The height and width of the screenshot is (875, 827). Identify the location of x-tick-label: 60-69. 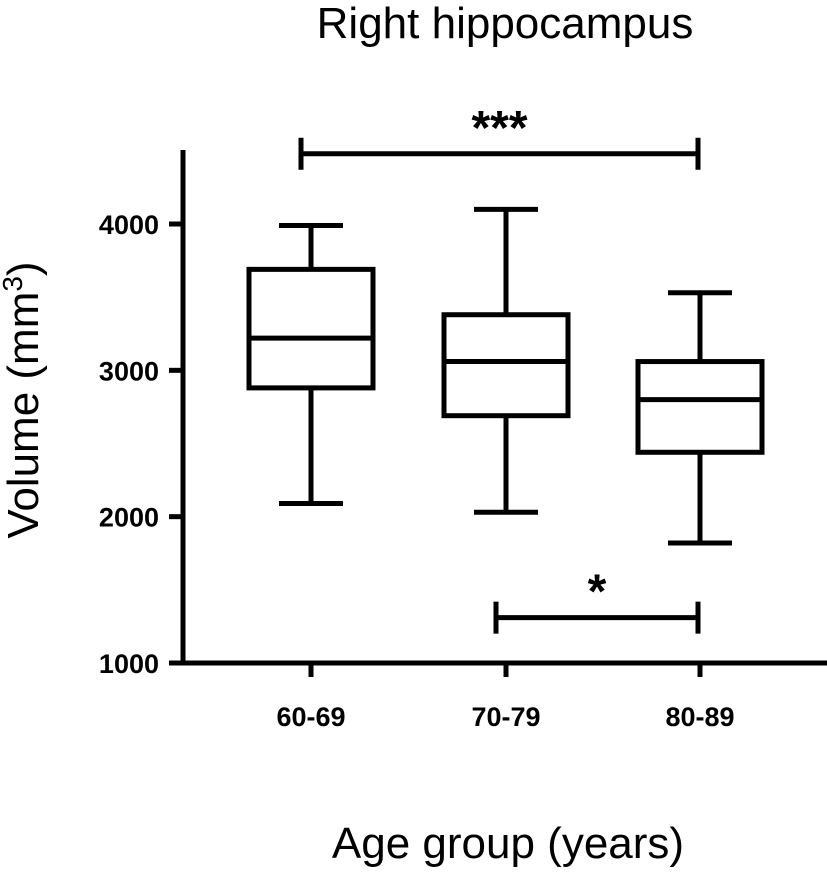
(310, 717).